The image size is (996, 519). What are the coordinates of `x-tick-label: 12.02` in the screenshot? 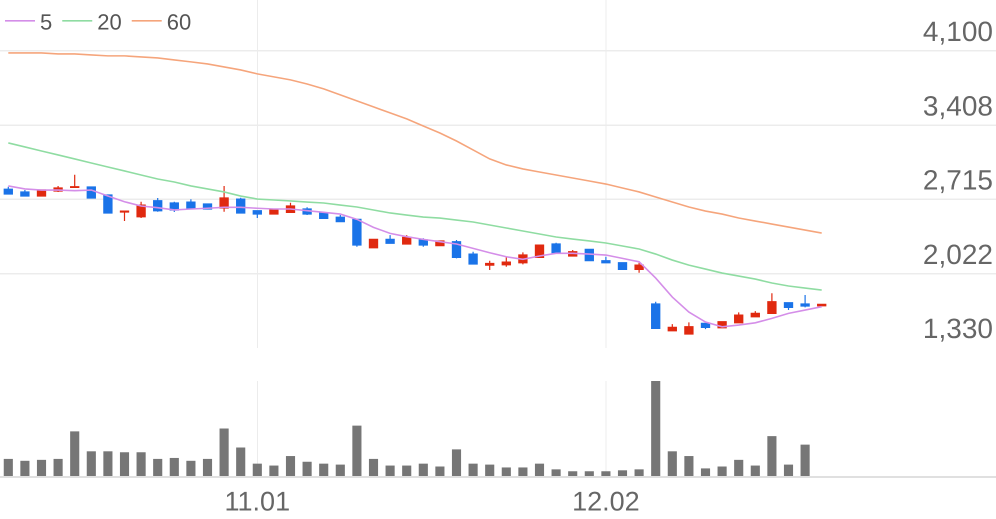 It's located at (606, 501).